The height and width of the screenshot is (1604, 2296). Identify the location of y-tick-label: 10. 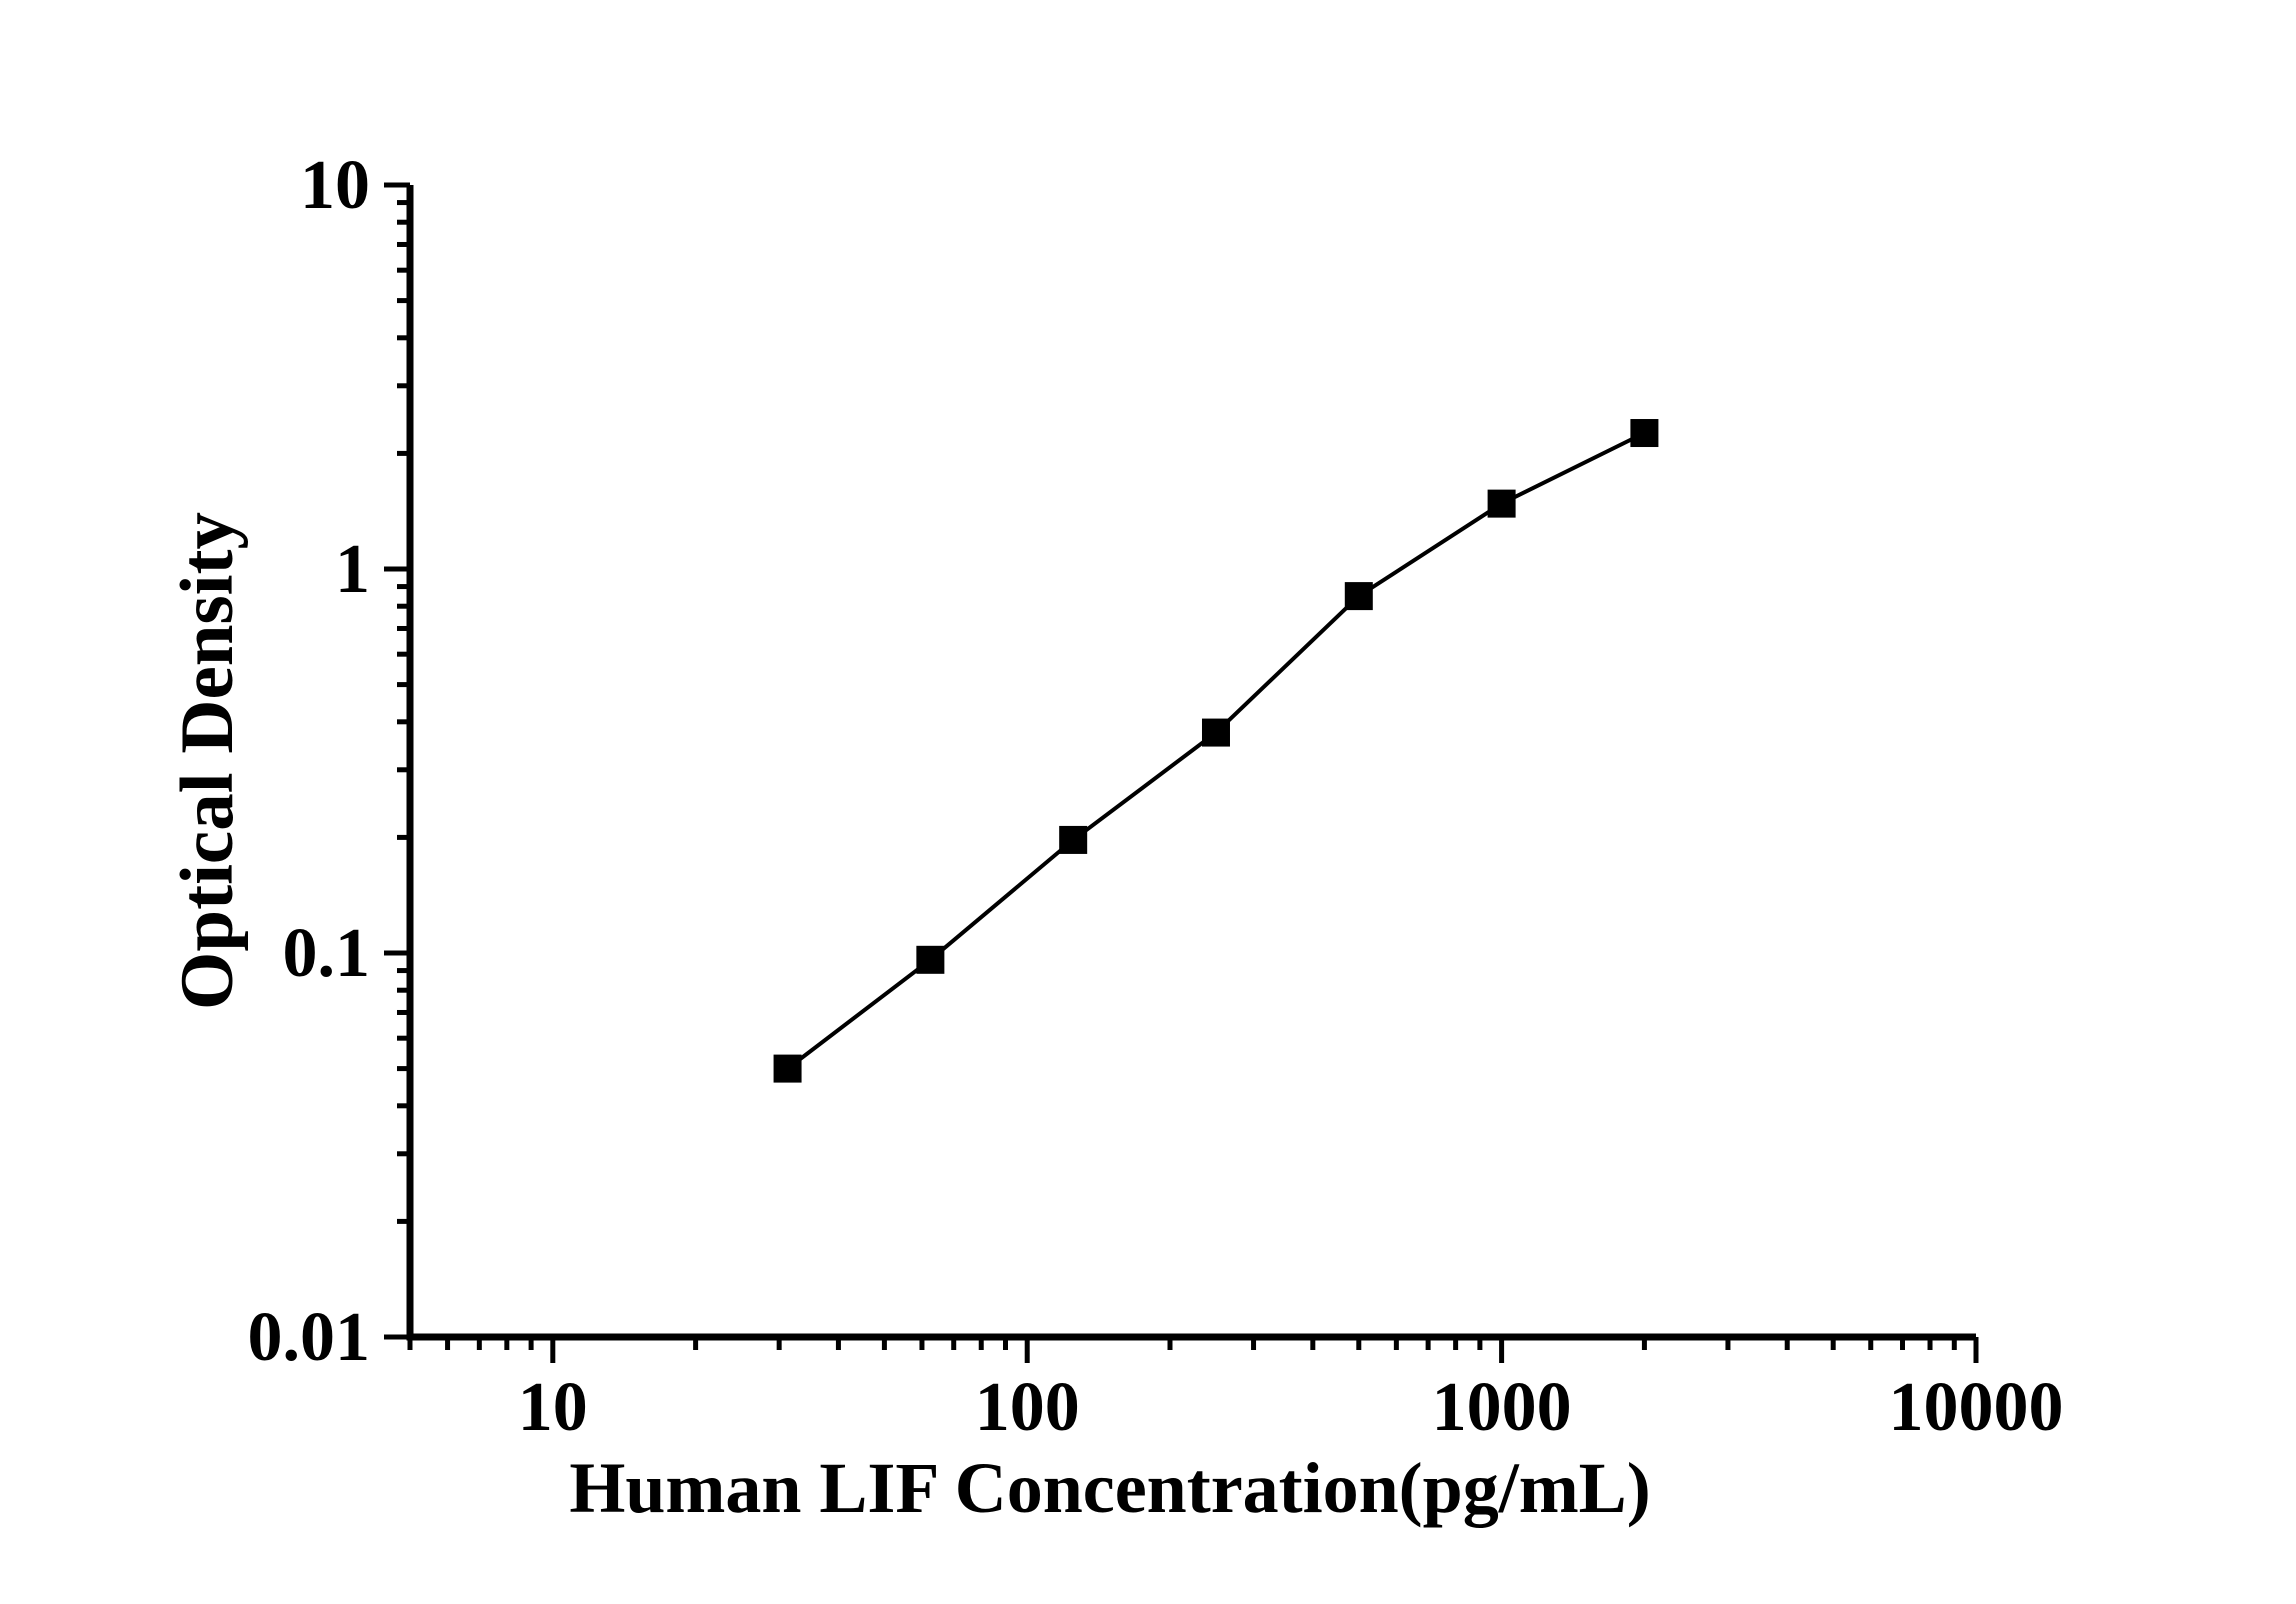
(335, 185).